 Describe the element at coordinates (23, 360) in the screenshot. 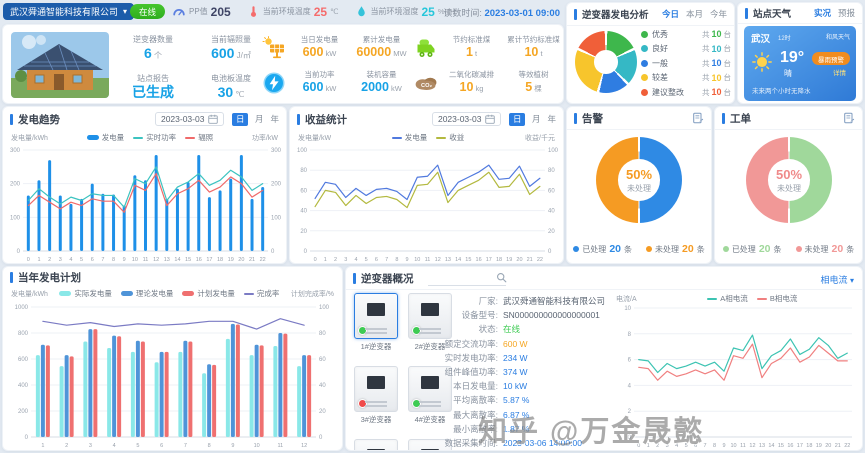

I see `svg-text: 600` at that location.